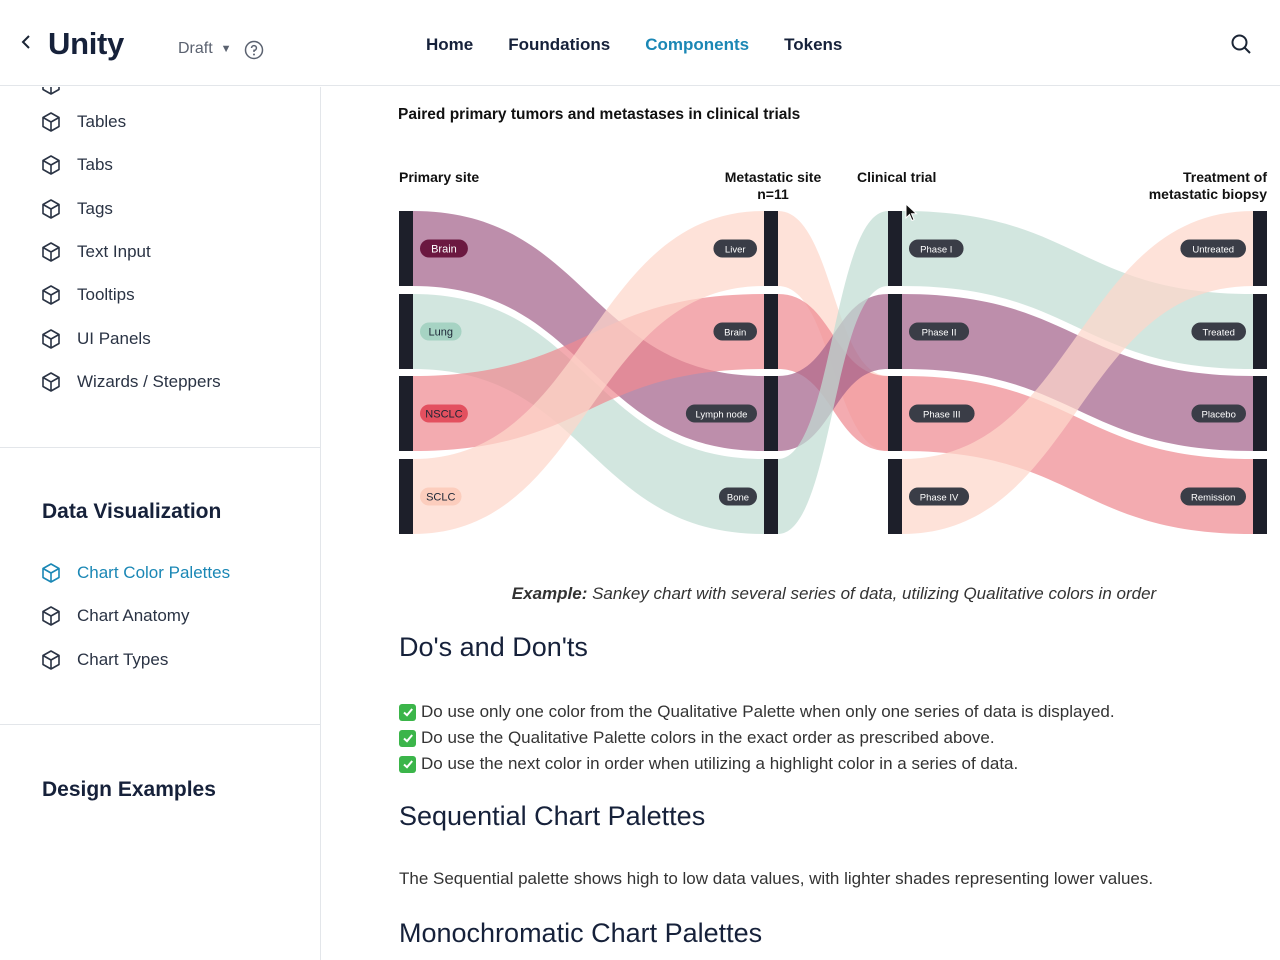  What do you see at coordinates (552, 816) in the screenshot?
I see `heading-sequential-chart-palettes: Sequential Chart Palettes` at bounding box center [552, 816].